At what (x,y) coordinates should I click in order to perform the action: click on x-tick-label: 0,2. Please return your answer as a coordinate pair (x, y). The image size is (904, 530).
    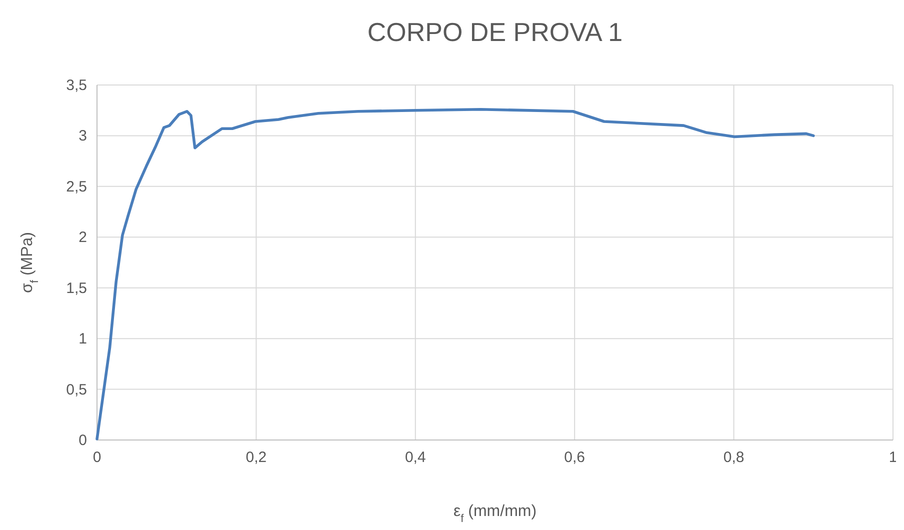
    Looking at the image, I should click on (256, 457).